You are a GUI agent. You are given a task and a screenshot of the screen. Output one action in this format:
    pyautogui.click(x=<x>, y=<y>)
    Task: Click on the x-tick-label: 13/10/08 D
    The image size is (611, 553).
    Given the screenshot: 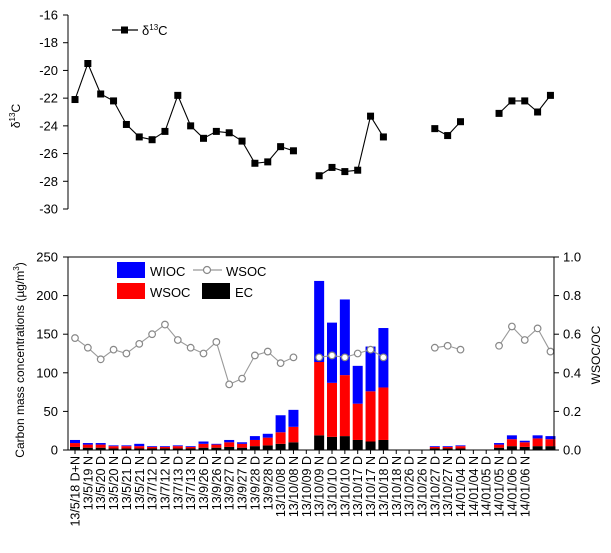 What is the action you would take?
    pyautogui.click(x=281, y=486)
    